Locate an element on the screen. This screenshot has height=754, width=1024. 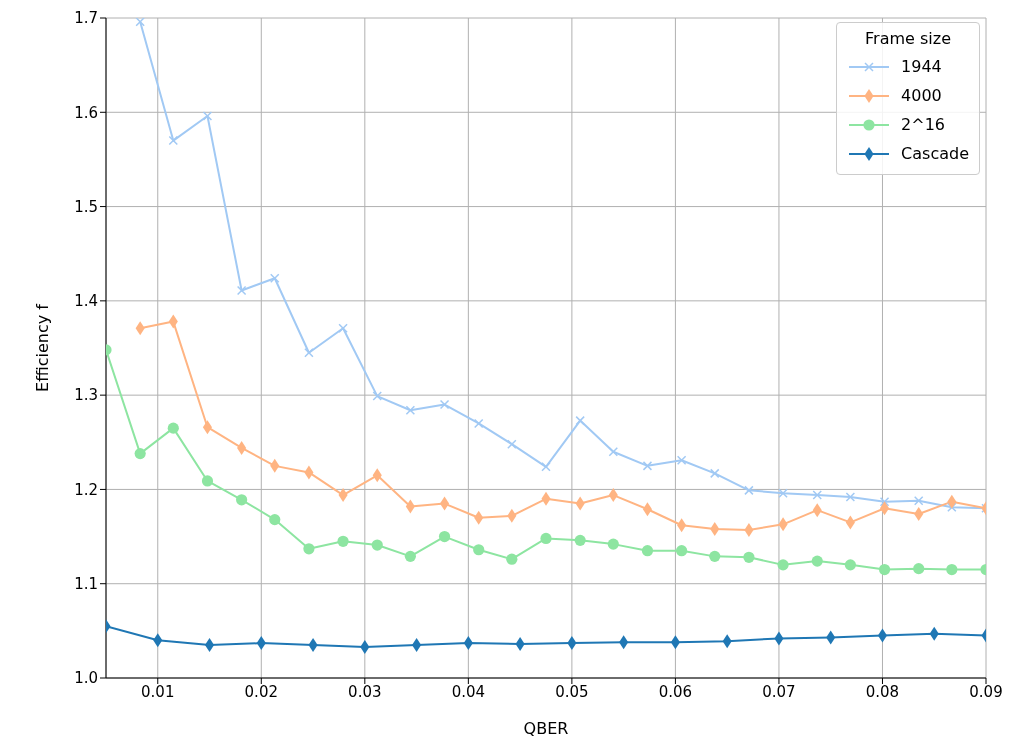
x-tick-label: 0.02 is located at coordinates (261, 691).